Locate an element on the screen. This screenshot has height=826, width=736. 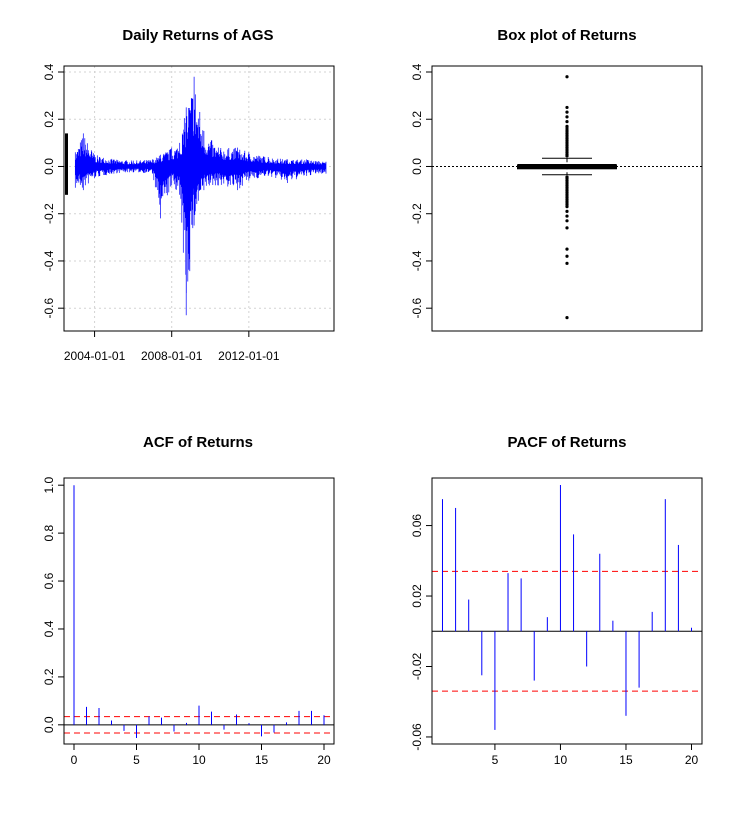
returns-title: Daily Returns of AGS is located at coordinates (197, 35).